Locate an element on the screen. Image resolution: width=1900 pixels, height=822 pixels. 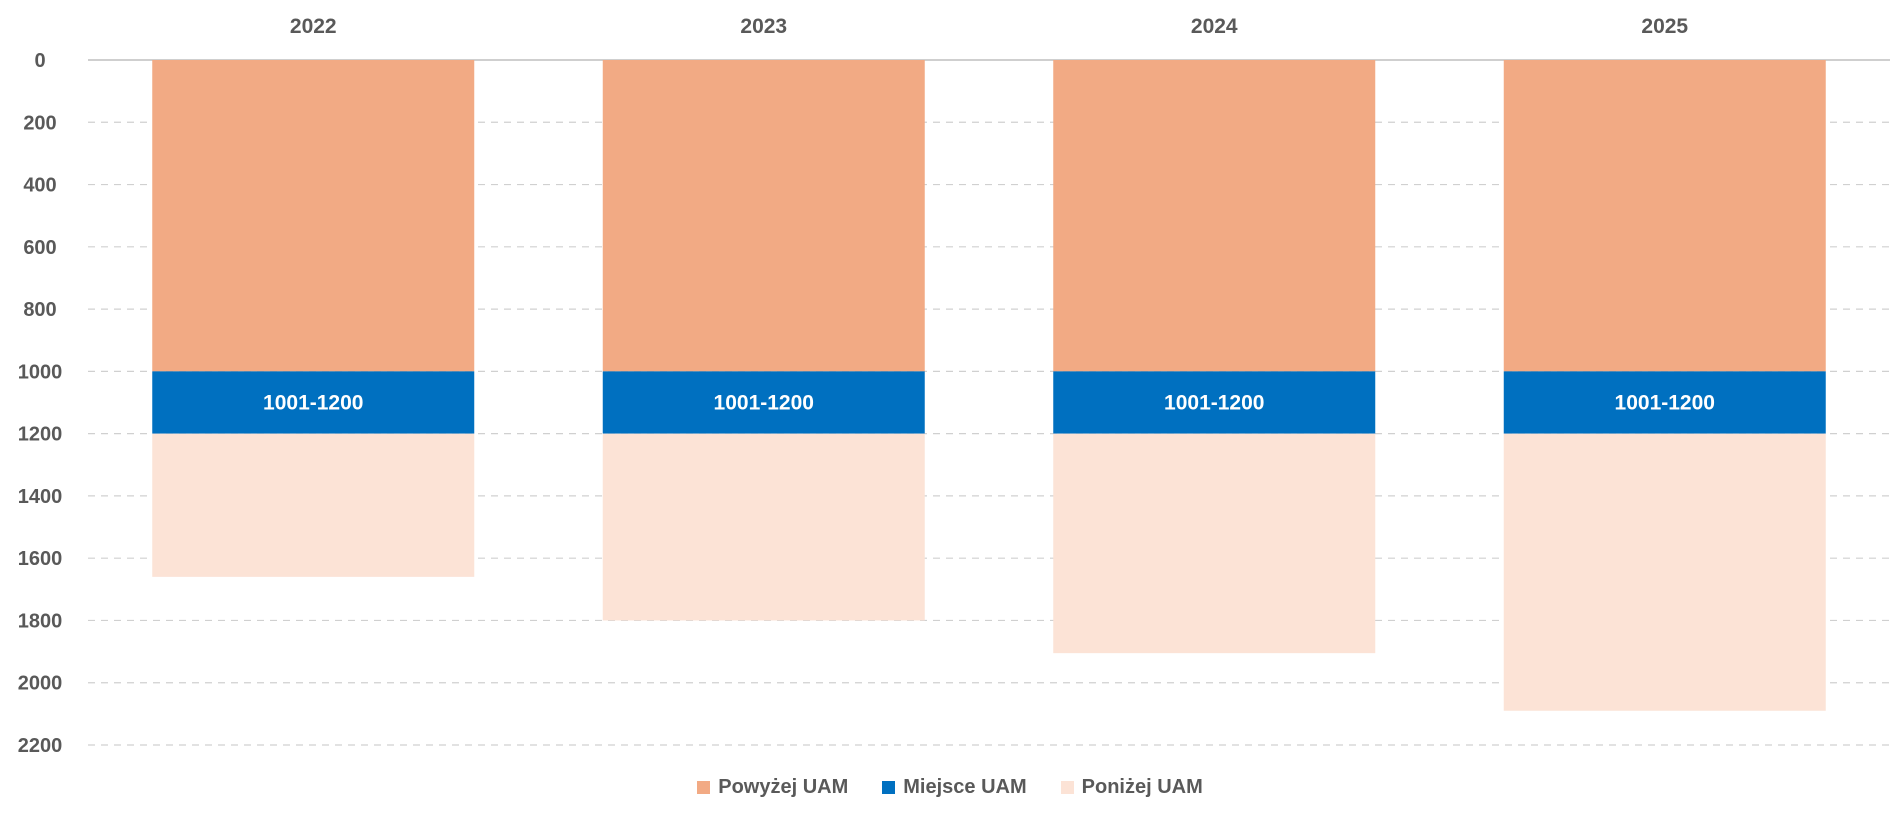
y-tick-label: 1400 is located at coordinates (40, 497).